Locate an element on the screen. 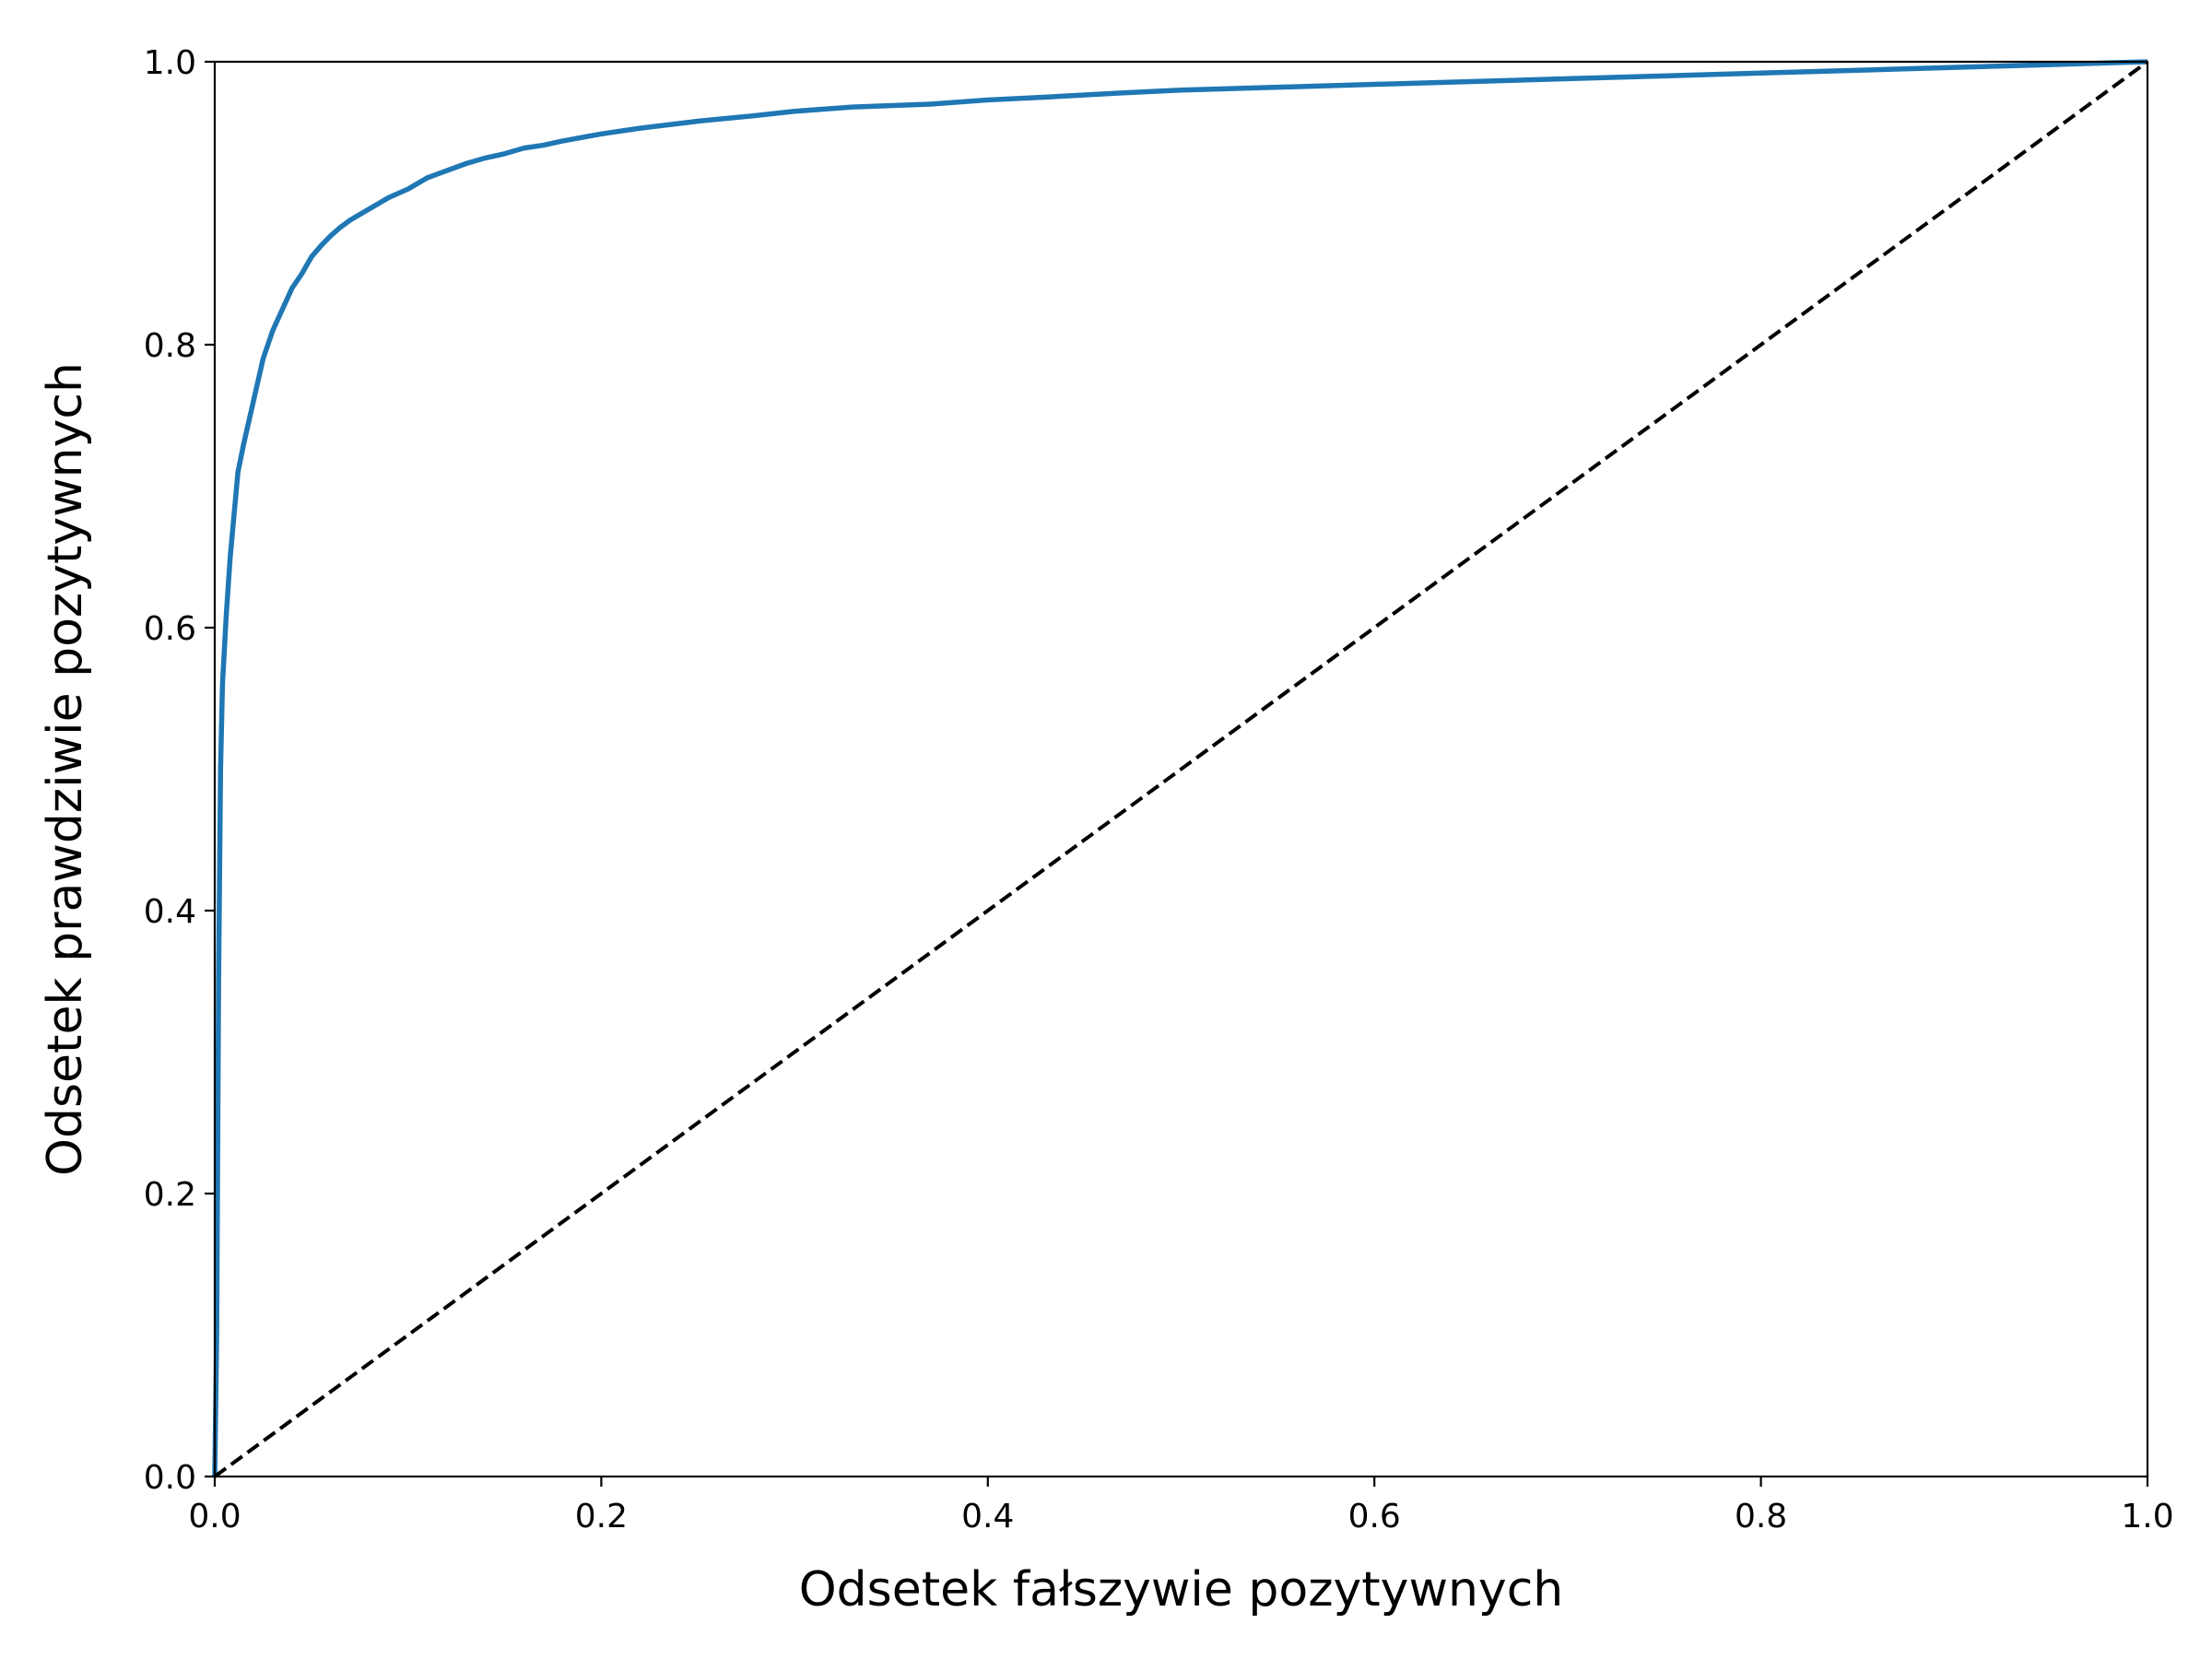 Image resolution: width=2212 pixels, height=1659 pixels. y-tick-label: 0.6 is located at coordinates (170, 629).